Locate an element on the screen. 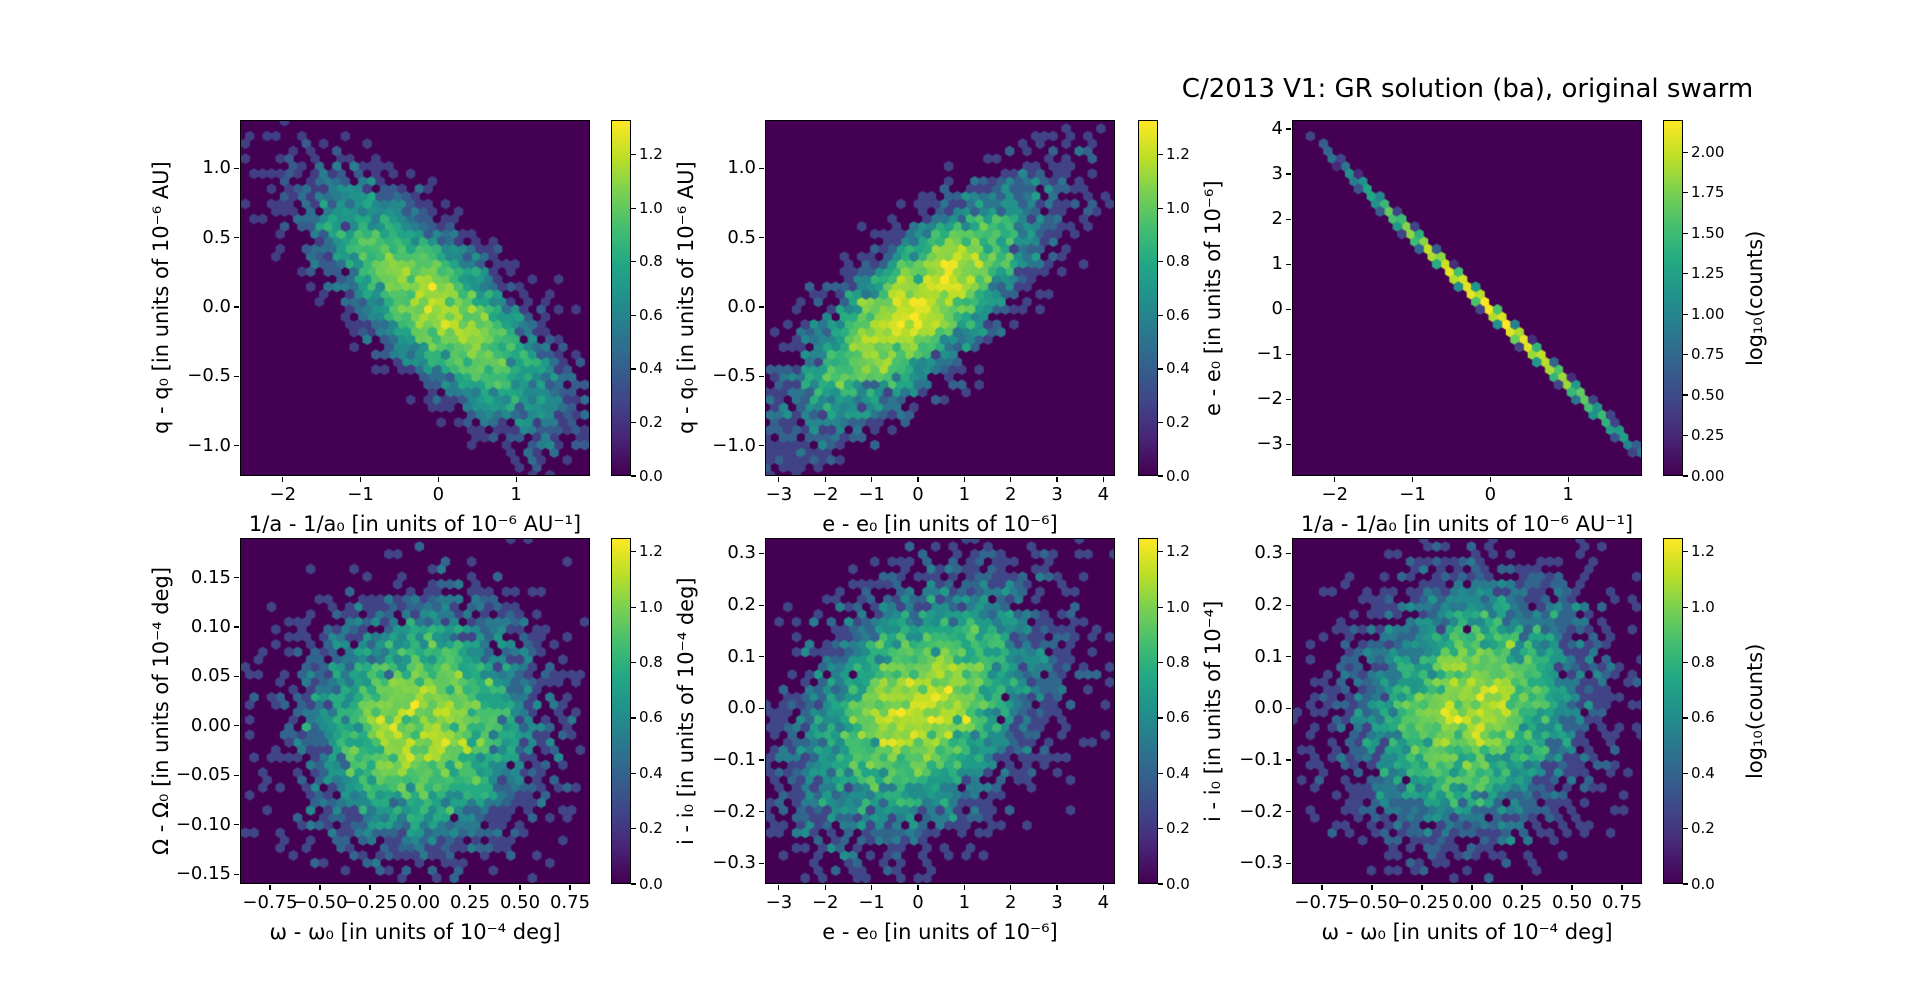  colorbar-tick-label: 0.4 is located at coordinates (651, 772).